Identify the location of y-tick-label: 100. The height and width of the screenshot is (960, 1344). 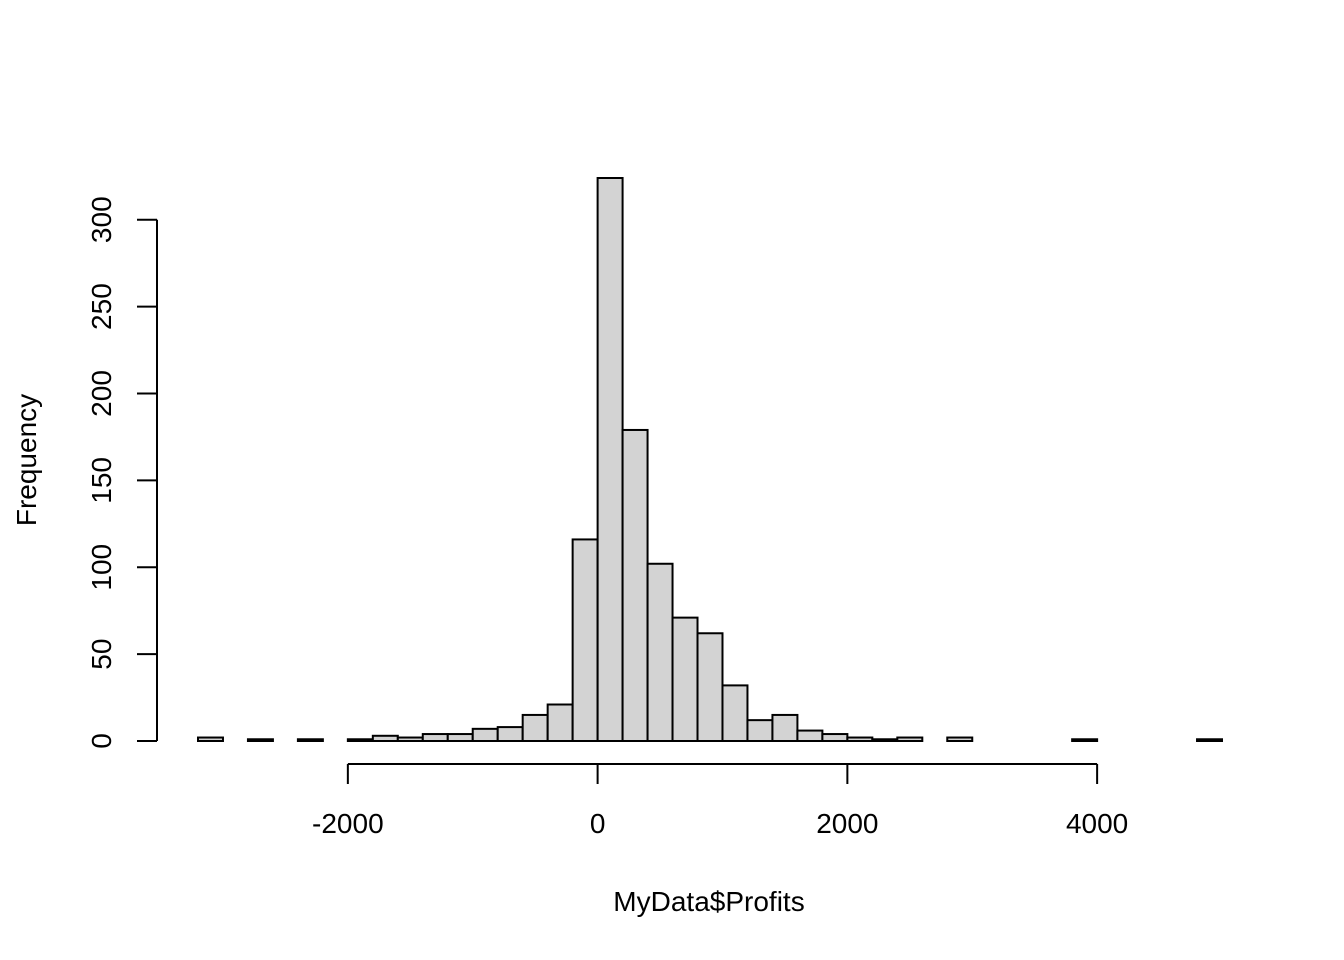
(101, 567).